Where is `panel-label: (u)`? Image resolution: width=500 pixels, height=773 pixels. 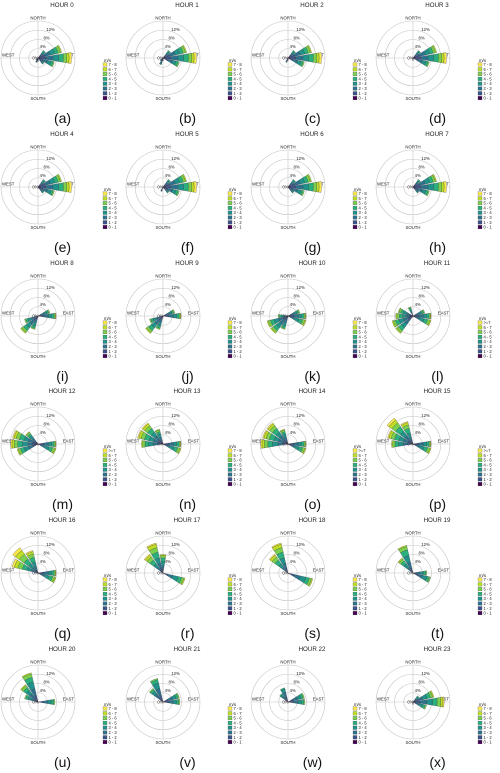
panel-label: (u) is located at coordinates (62, 762).